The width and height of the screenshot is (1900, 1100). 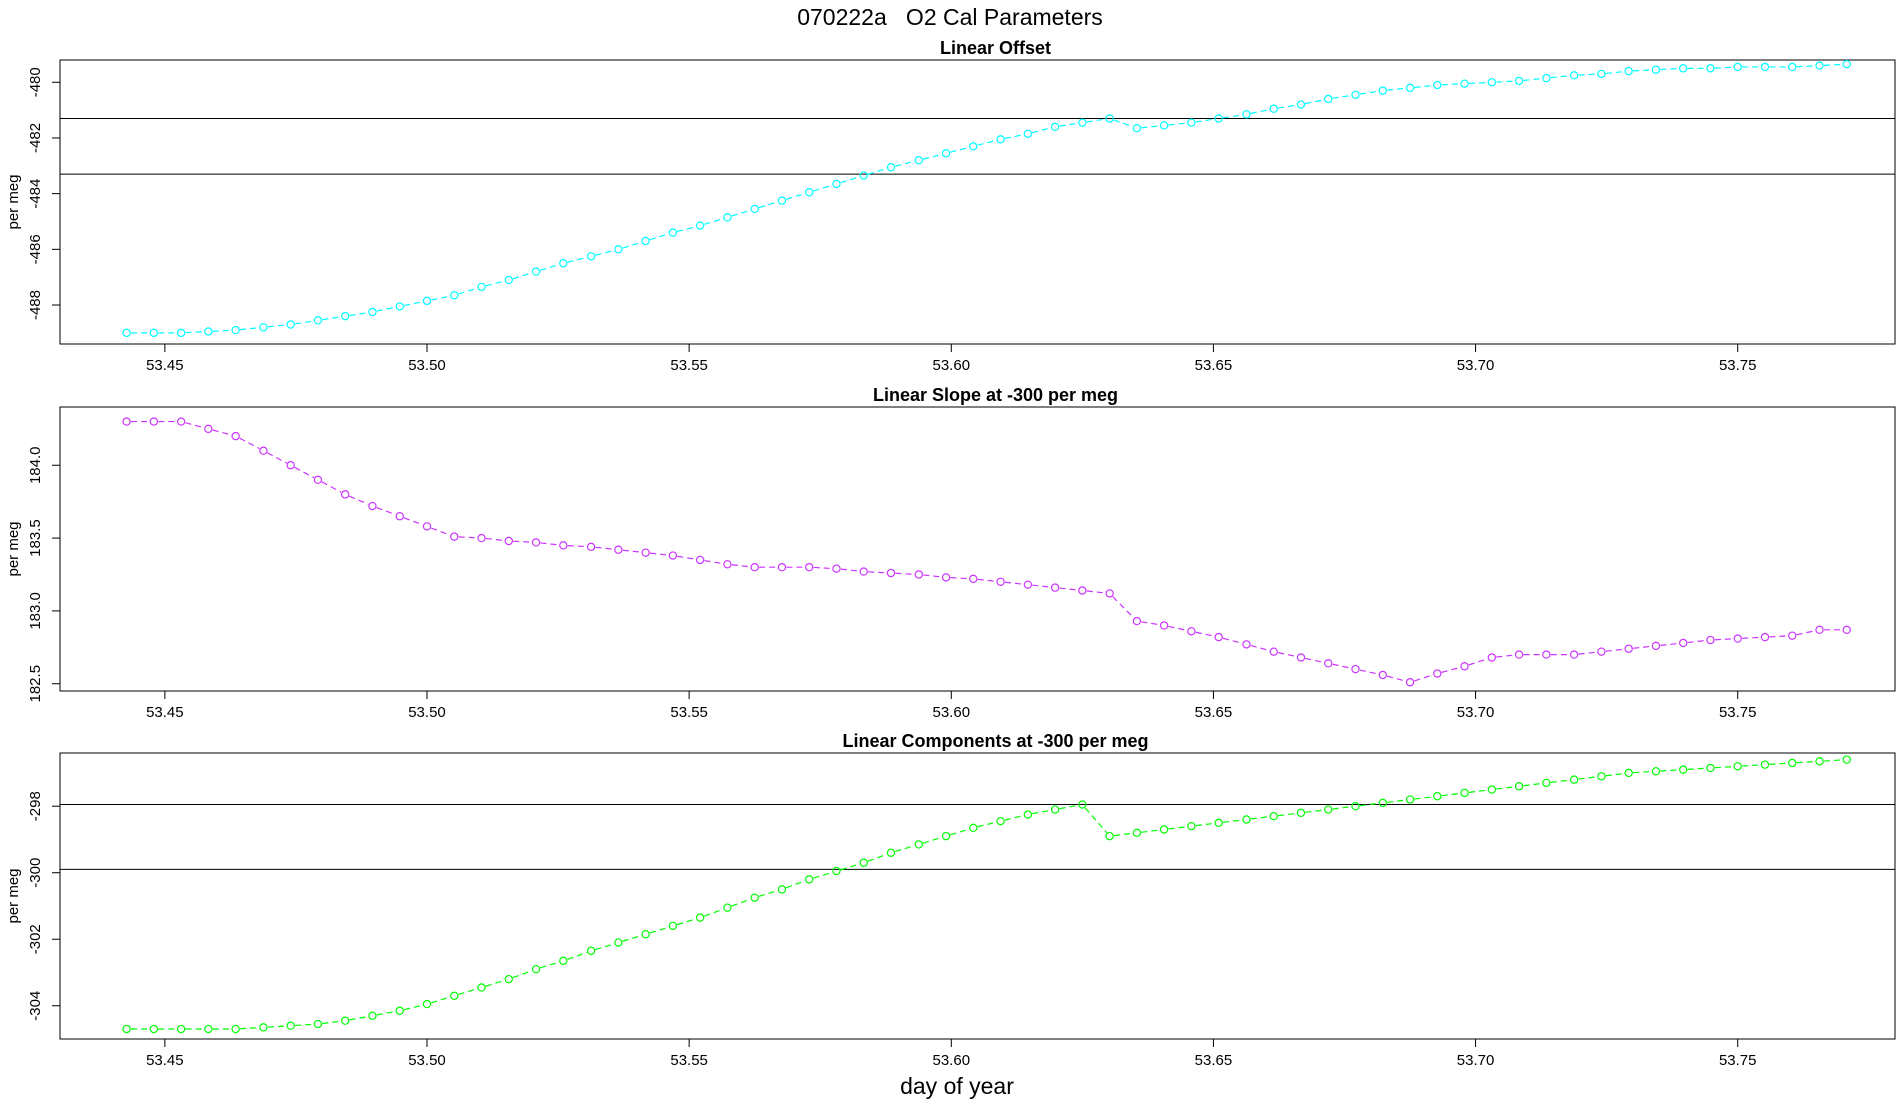 I want to click on y-tick-label: 183.5, so click(x=35, y=538).